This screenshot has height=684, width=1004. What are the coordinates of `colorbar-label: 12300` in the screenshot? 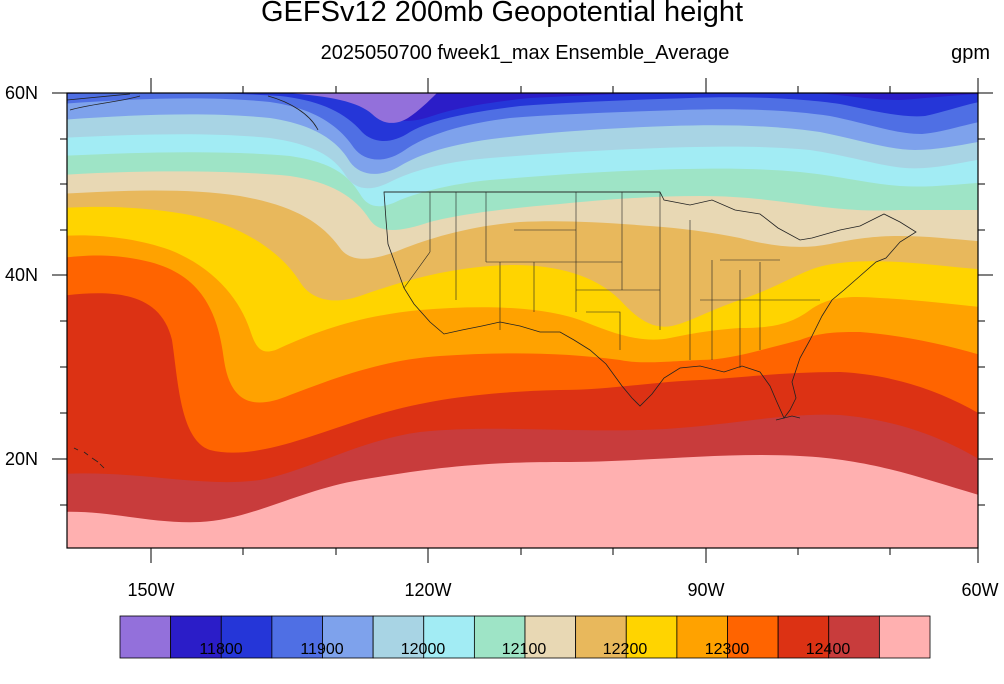 It's located at (727, 649).